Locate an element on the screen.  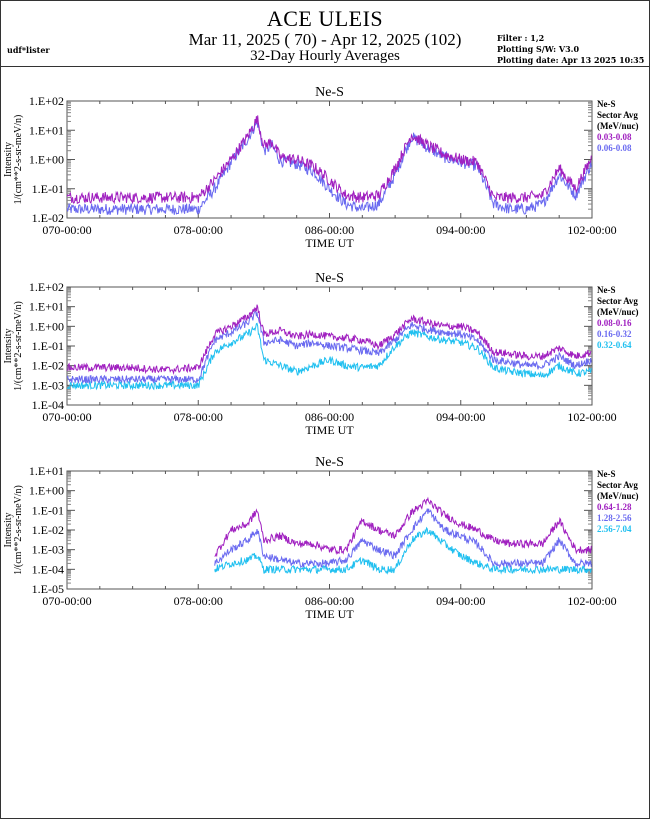
series-line-1.28-2.56 is located at coordinates (403, 538).